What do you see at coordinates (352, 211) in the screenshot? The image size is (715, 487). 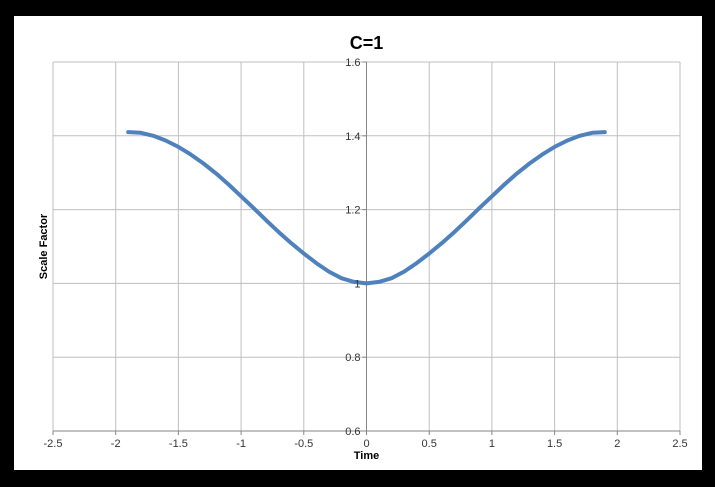 I see `y-tick-label: 1.2` at bounding box center [352, 211].